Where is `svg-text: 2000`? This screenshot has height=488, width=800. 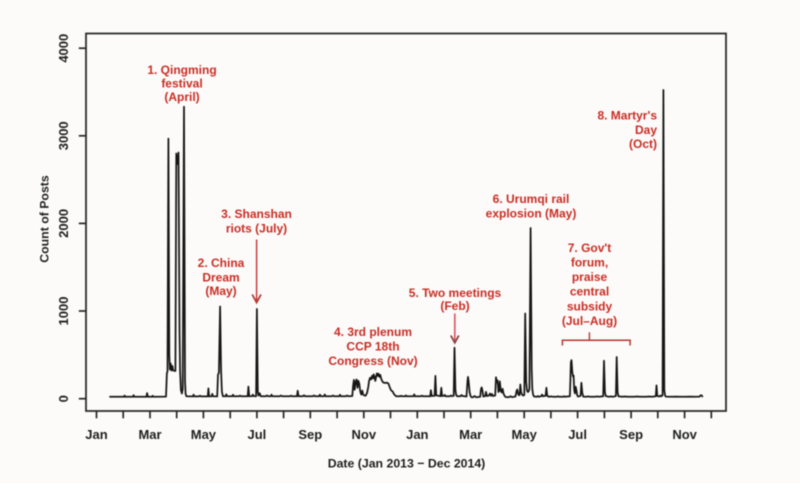
svg-text: 2000 is located at coordinates (63, 223).